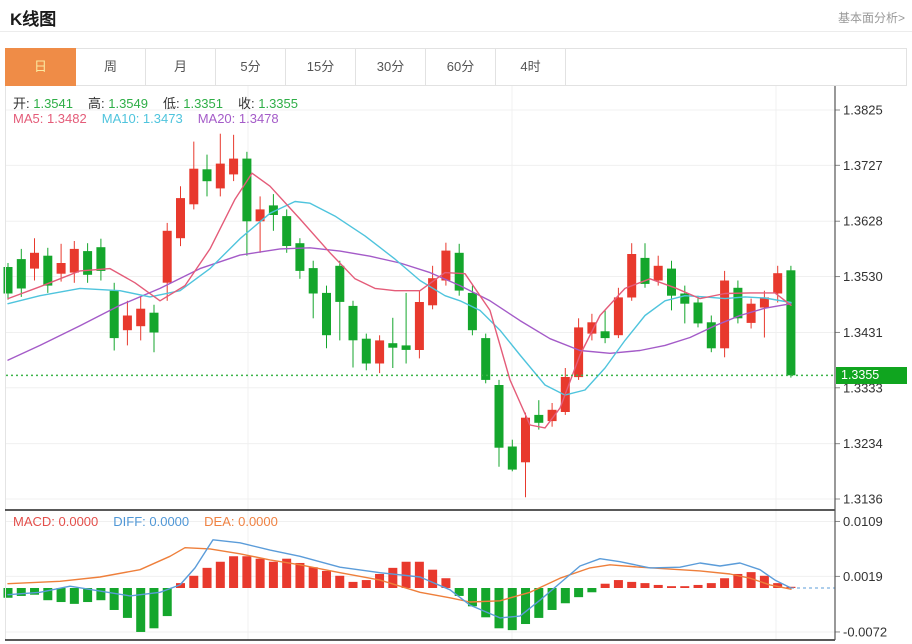 This screenshot has height=644, width=912. Describe the element at coordinates (43, 103) in the screenshot. I see `ohlc-row-item-0: 开: 1.3541` at that location.